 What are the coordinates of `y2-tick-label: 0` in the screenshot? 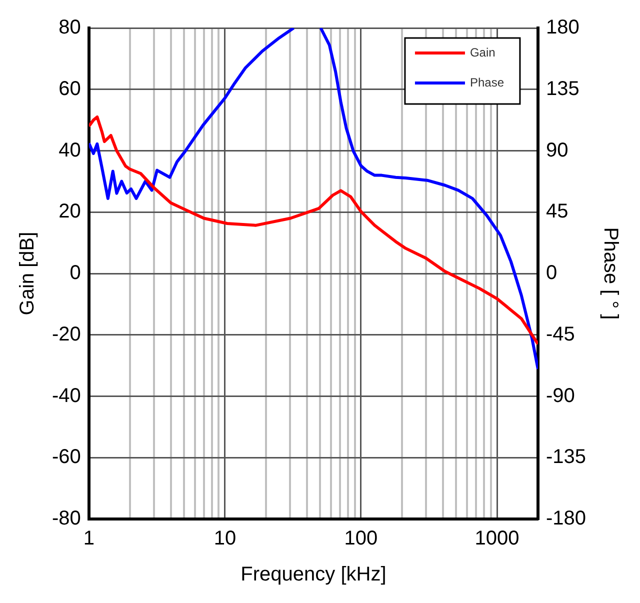 It's located at (552, 273).